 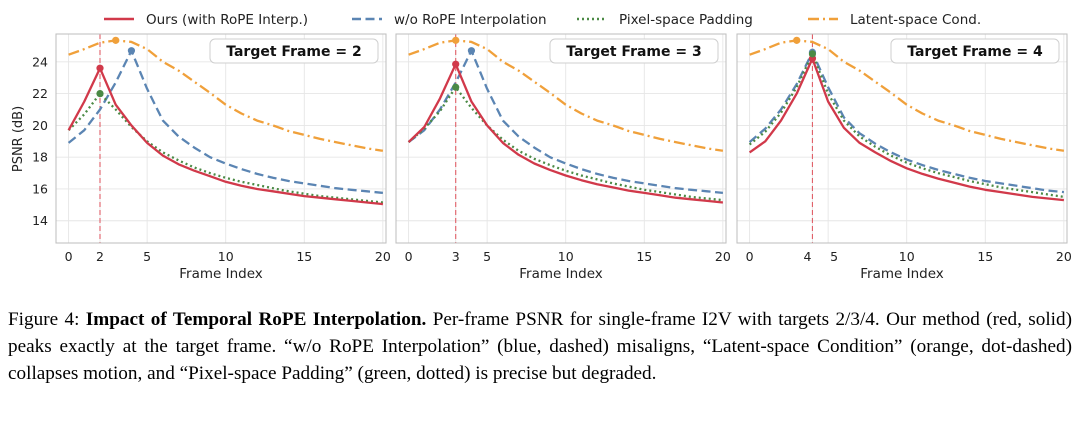 I want to click on y-axis-label: PSNR (dB), so click(x=18, y=139).